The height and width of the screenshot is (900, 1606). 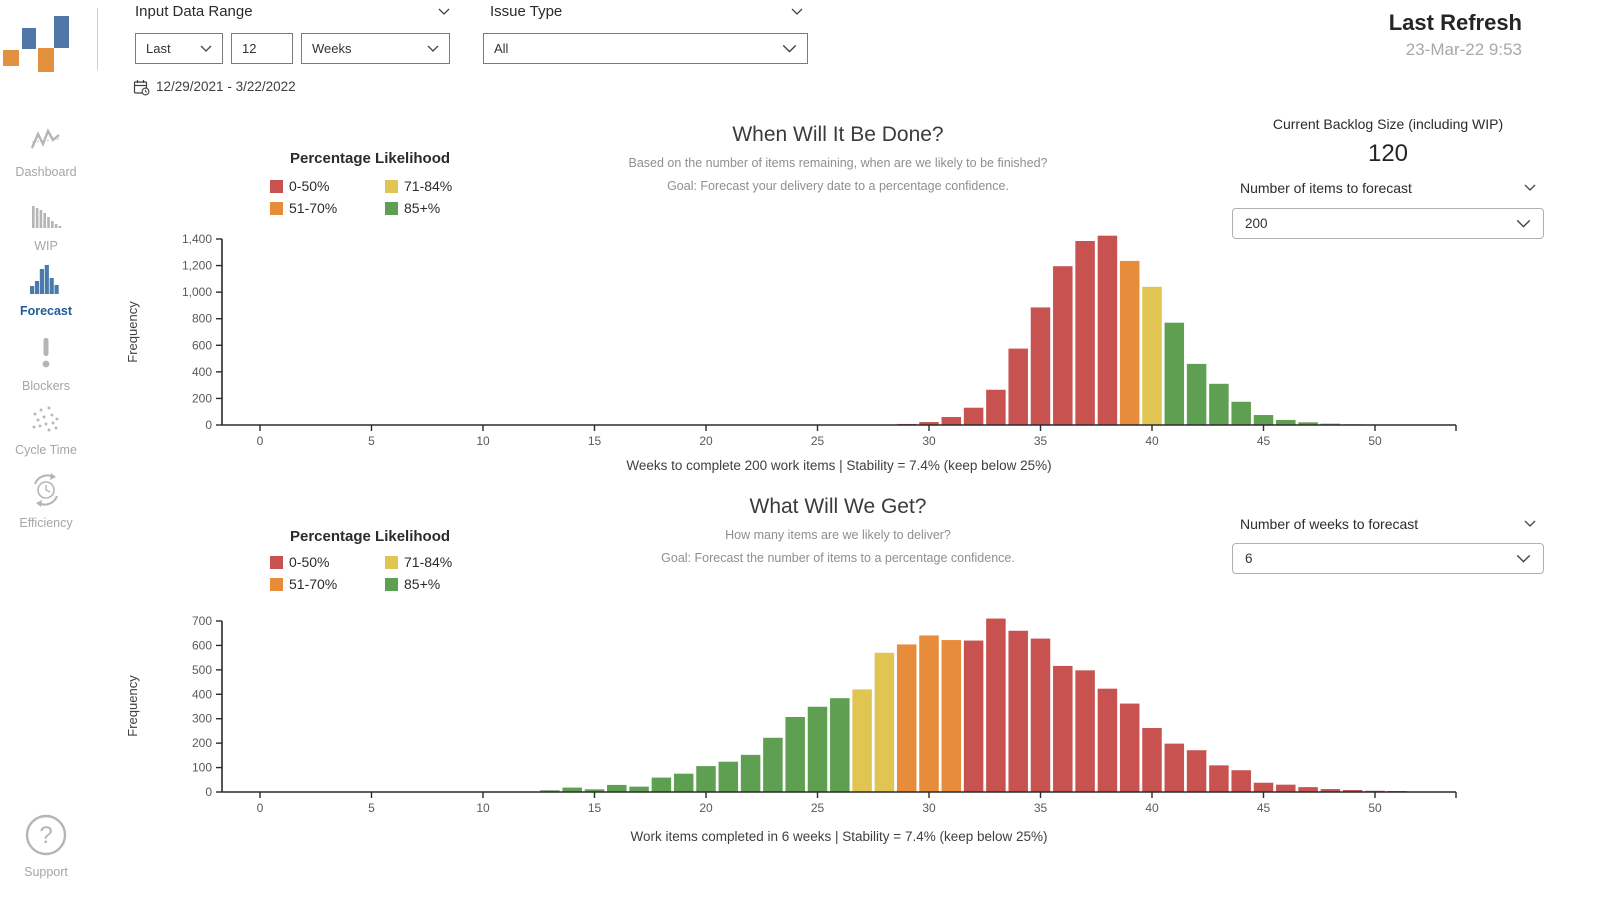 I want to click on sidebar-item-efficiency: Efficiency, so click(x=46, y=500).